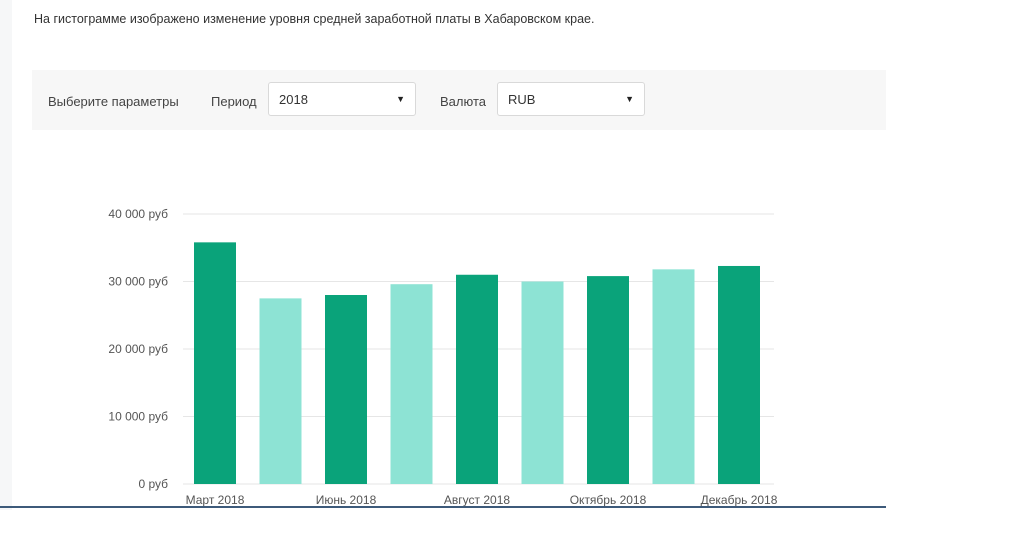 This screenshot has height=542, width=1024. What do you see at coordinates (234, 101) in the screenshot?
I see `period-label: Период` at bounding box center [234, 101].